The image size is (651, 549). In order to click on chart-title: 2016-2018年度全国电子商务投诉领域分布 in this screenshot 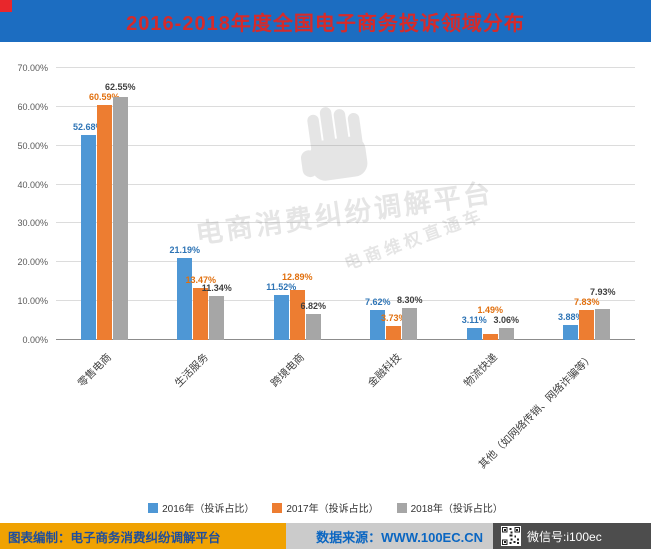, I will do `click(325, 23)`.